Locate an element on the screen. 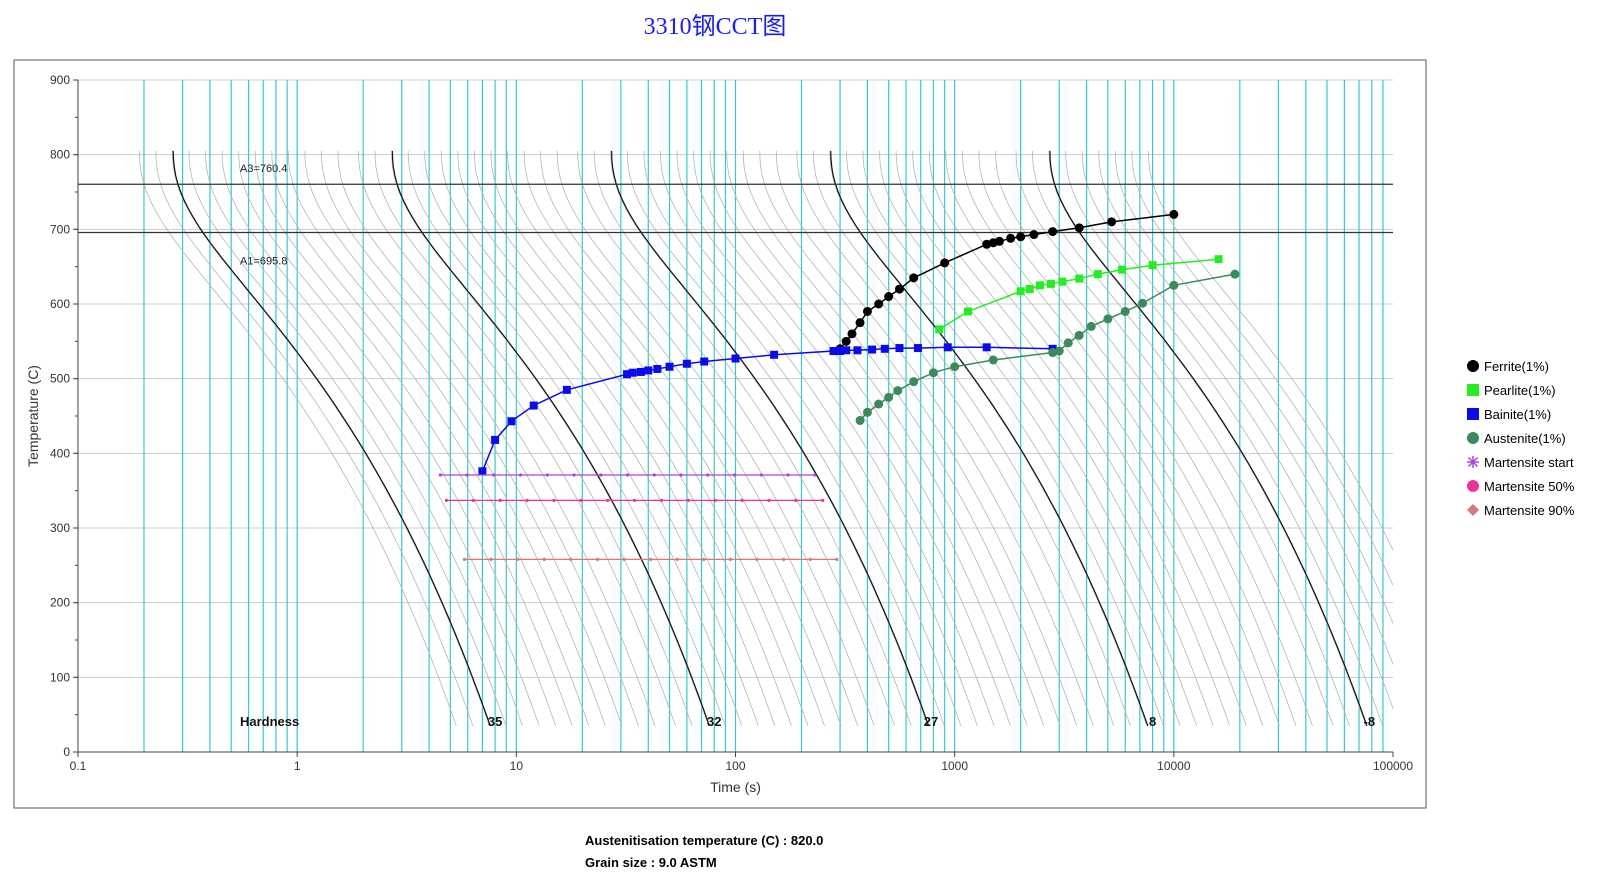  hardness-value: 32 is located at coordinates (714, 721).